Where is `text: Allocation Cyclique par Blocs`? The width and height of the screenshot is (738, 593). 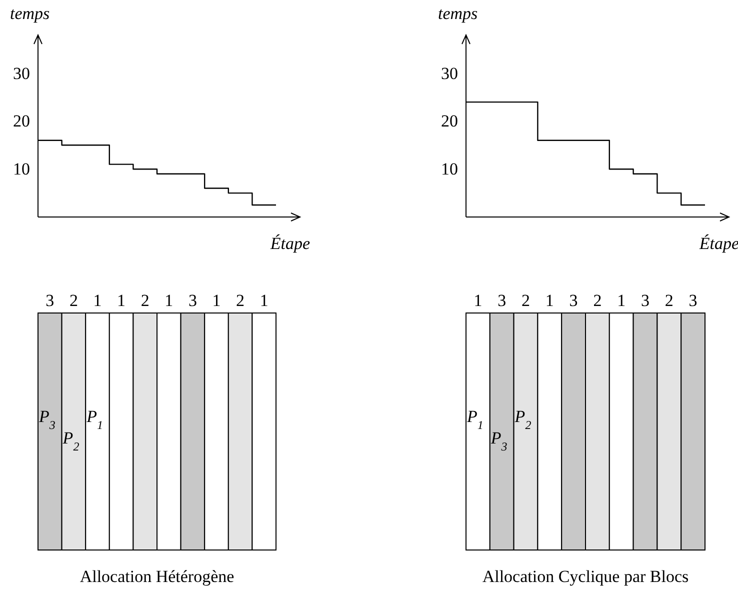 text: Allocation Cyclique par Blocs is located at coordinates (585, 576).